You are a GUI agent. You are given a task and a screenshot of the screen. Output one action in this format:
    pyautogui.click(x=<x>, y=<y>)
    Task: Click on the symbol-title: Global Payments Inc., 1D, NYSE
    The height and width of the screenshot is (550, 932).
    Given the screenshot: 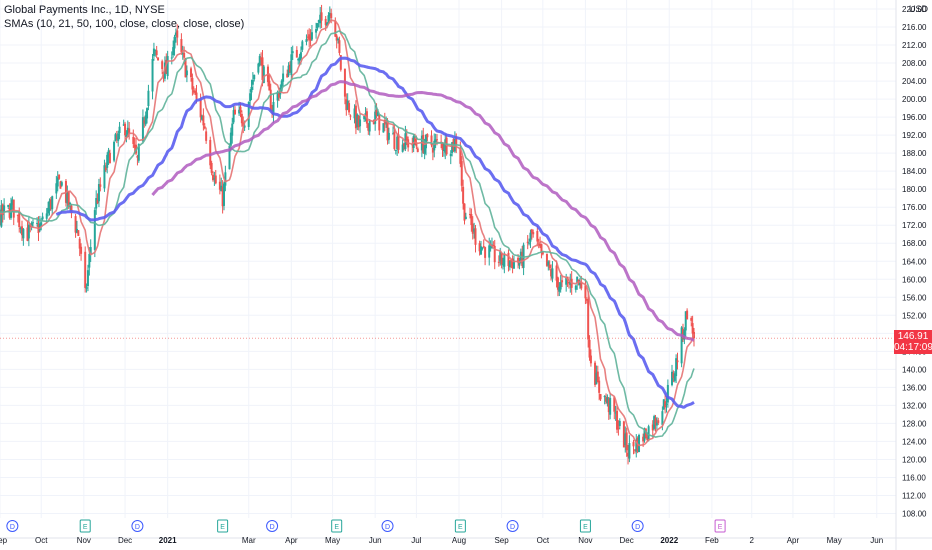 What is the action you would take?
    pyautogui.click(x=84, y=10)
    